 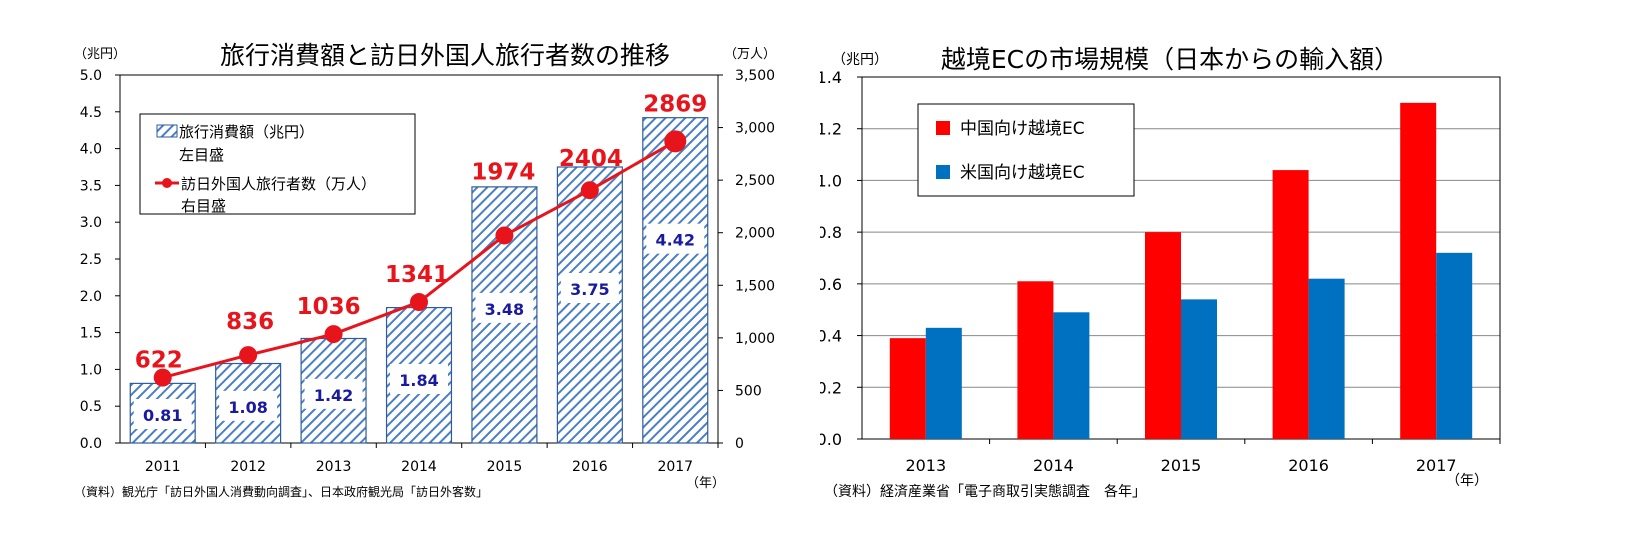 I want to click on left-y-tick-label: 5.0, so click(x=91, y=76).